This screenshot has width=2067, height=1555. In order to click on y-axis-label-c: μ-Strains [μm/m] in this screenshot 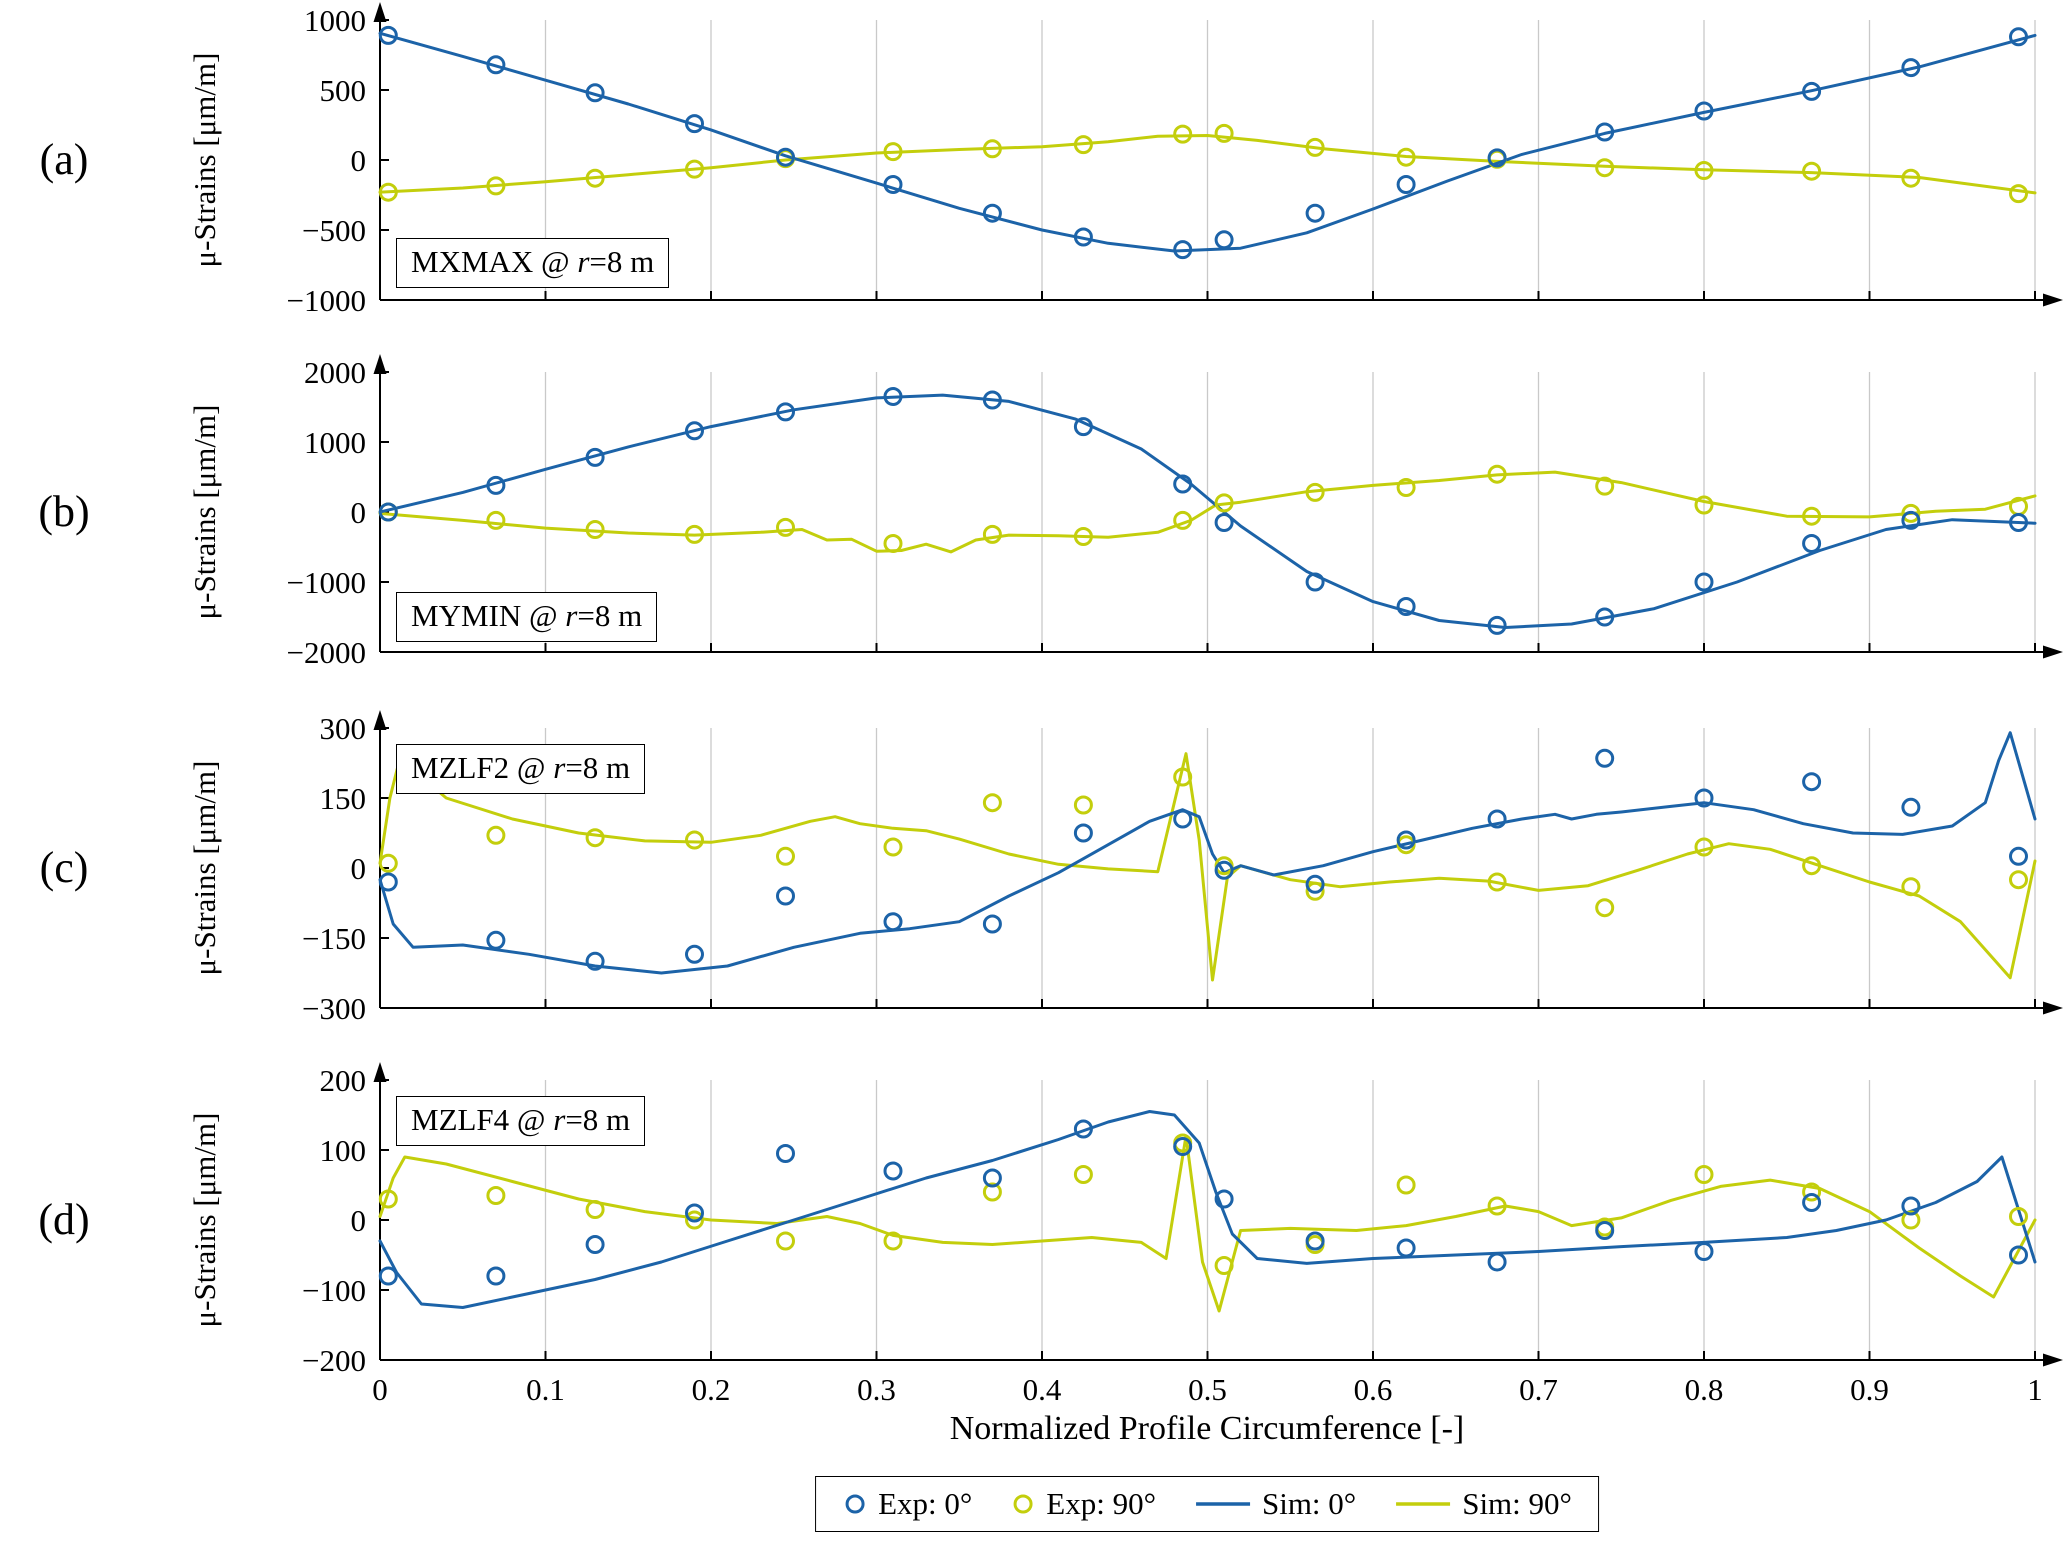, I will do `click(204, 868)`.